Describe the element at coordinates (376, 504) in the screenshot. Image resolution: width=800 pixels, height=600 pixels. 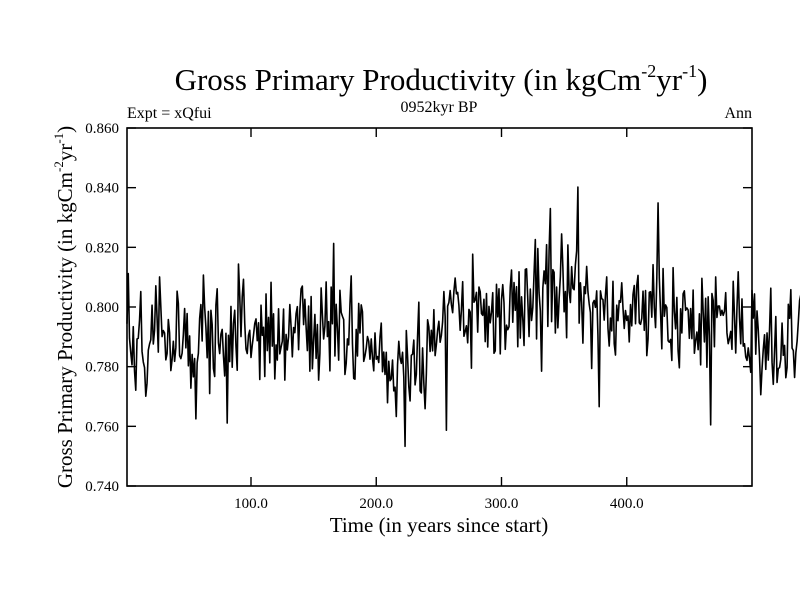
I see `x-tick-label: 200.0` at that location.